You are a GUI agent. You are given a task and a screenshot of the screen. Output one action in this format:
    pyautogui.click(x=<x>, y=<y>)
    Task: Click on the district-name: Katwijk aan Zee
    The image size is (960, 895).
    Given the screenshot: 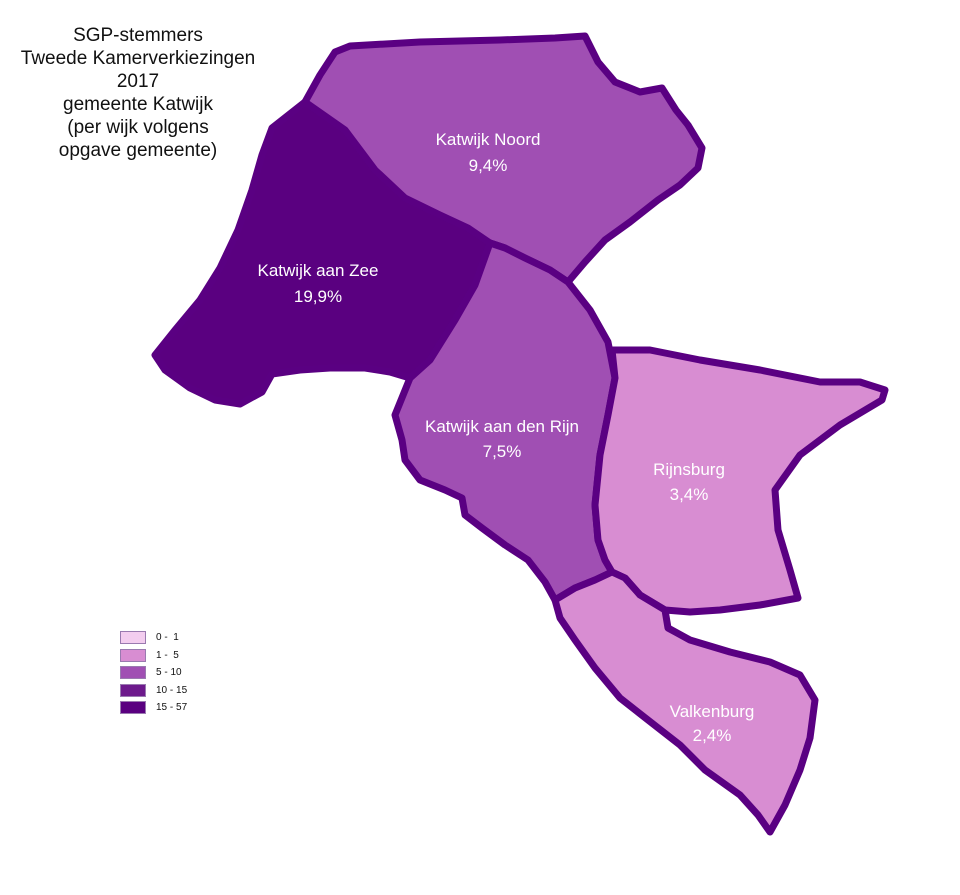 What is the action you would take?
    pyautogui.click(x=318, y=270)
    